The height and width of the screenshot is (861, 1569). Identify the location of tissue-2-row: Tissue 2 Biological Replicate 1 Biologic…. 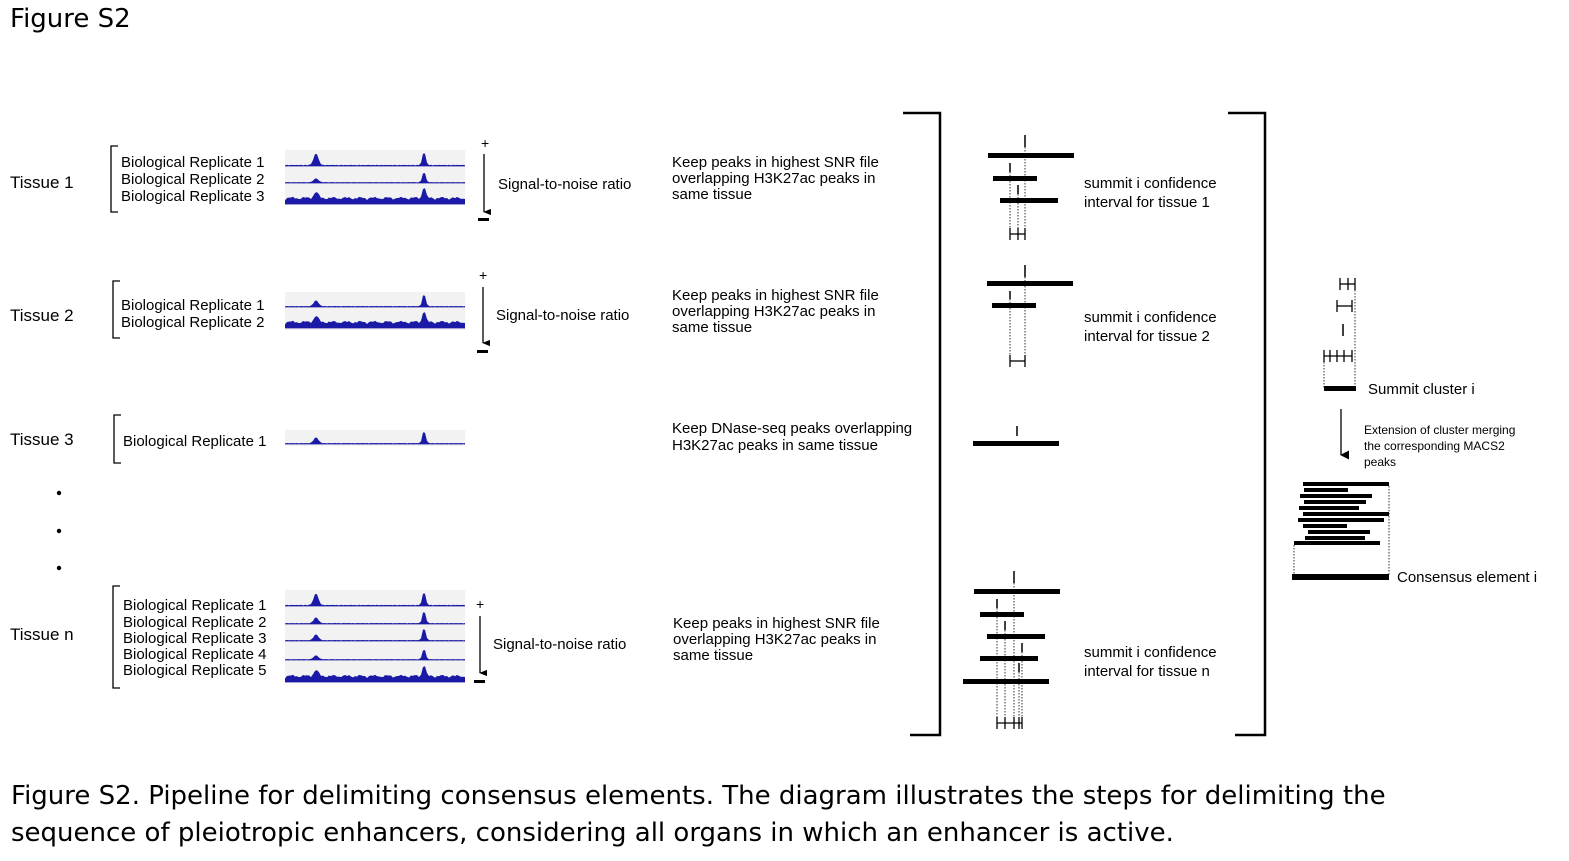
(613, 316).